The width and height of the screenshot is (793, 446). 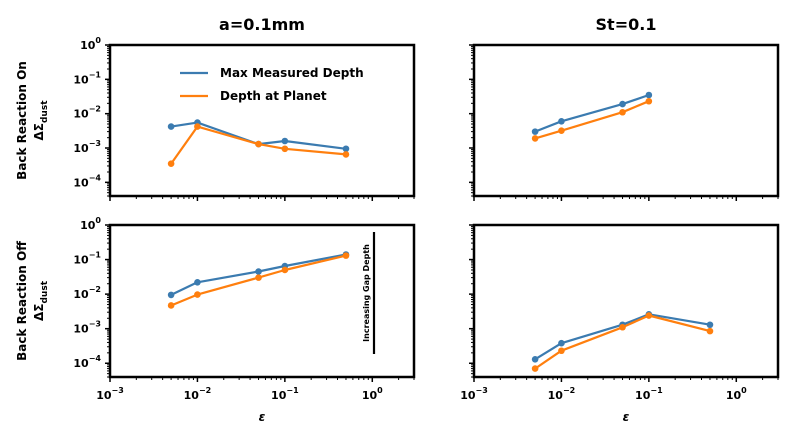 I want to click on y-tick-label: 10⁰, so click(x=90, y=44).